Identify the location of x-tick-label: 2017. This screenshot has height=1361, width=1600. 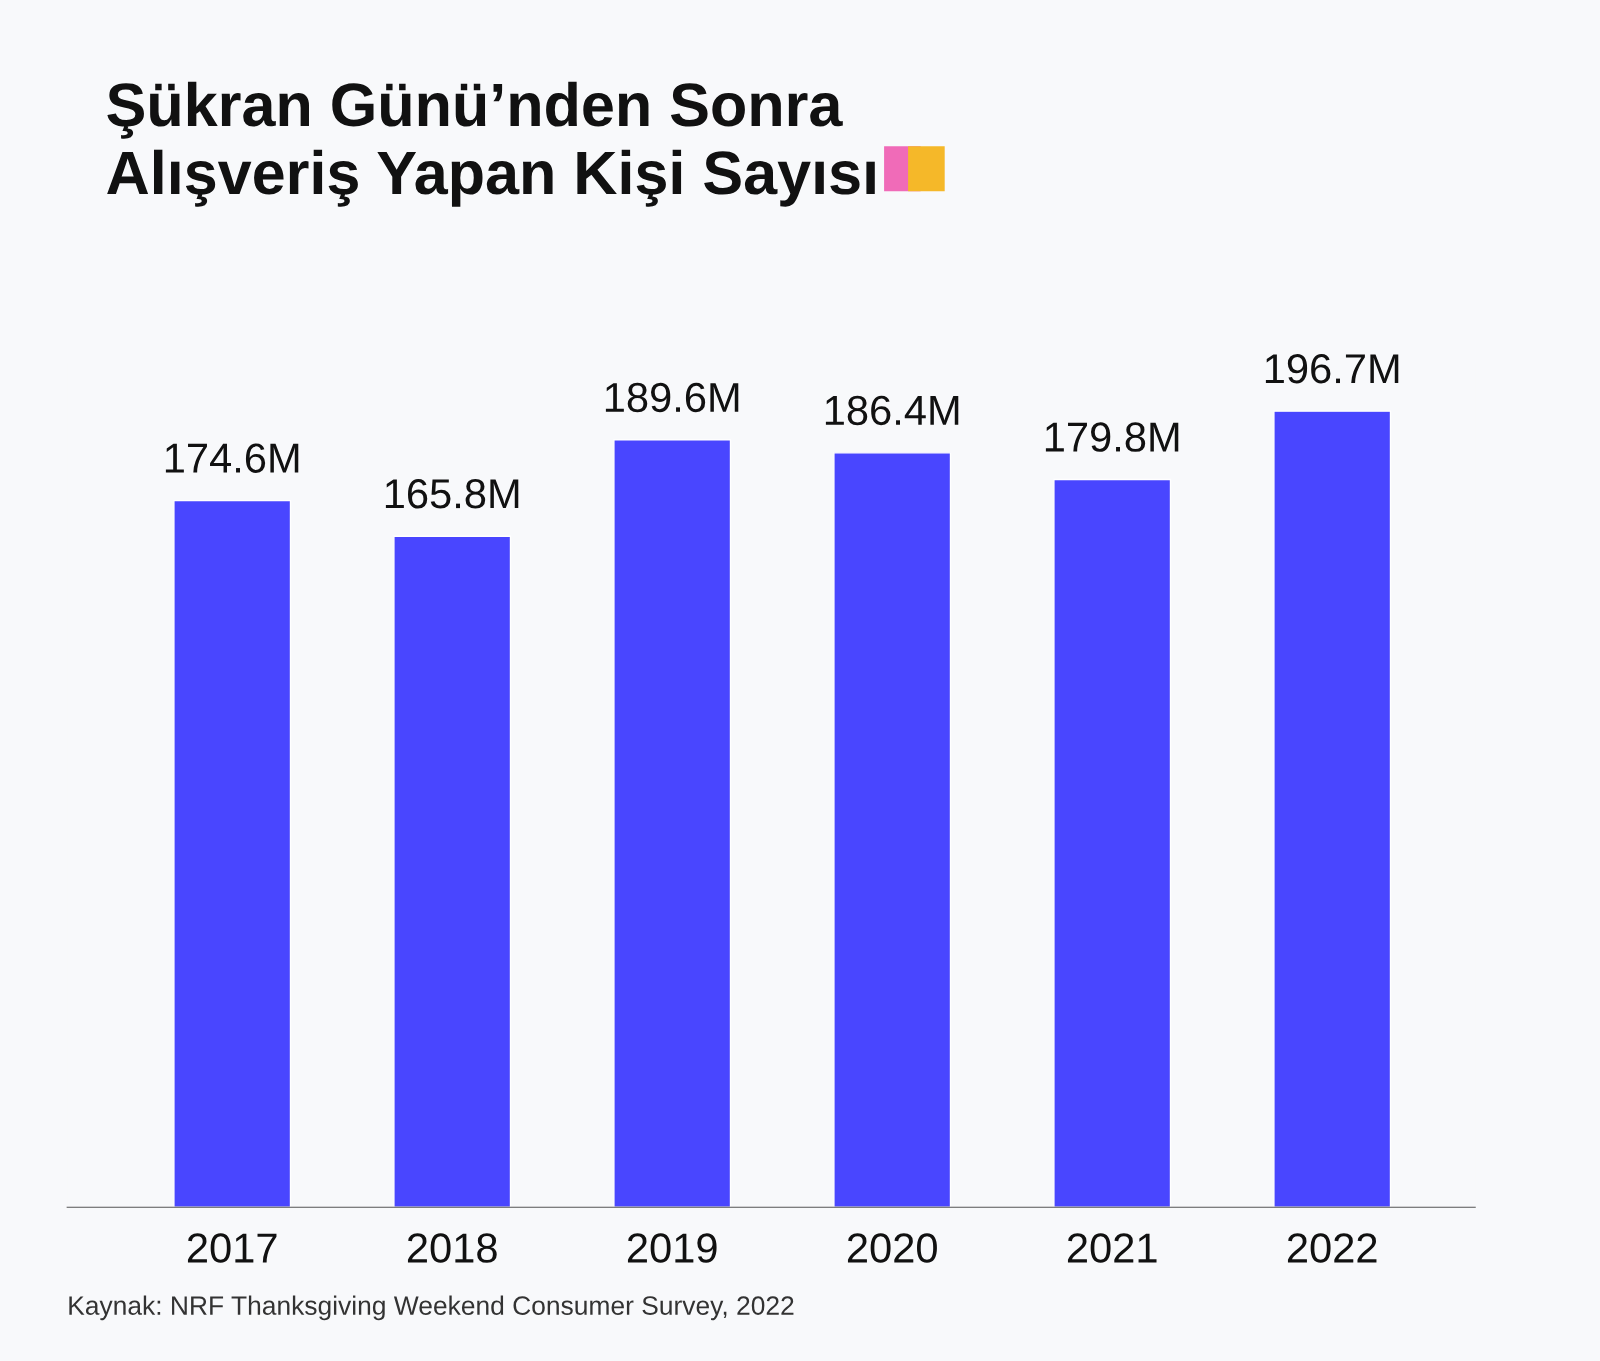
(232, 1248).